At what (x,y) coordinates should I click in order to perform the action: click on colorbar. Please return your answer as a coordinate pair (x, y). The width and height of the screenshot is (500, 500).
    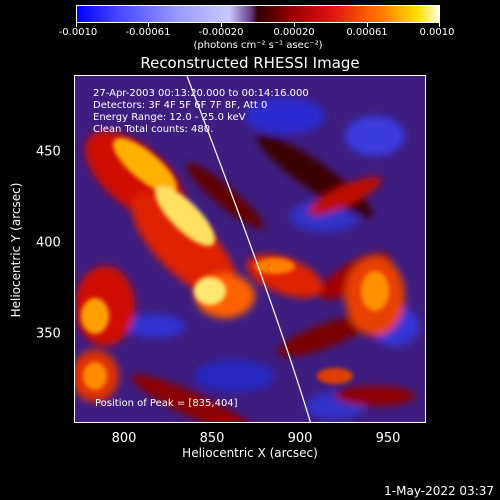
    Looking at the image, I should click on (258, 14).